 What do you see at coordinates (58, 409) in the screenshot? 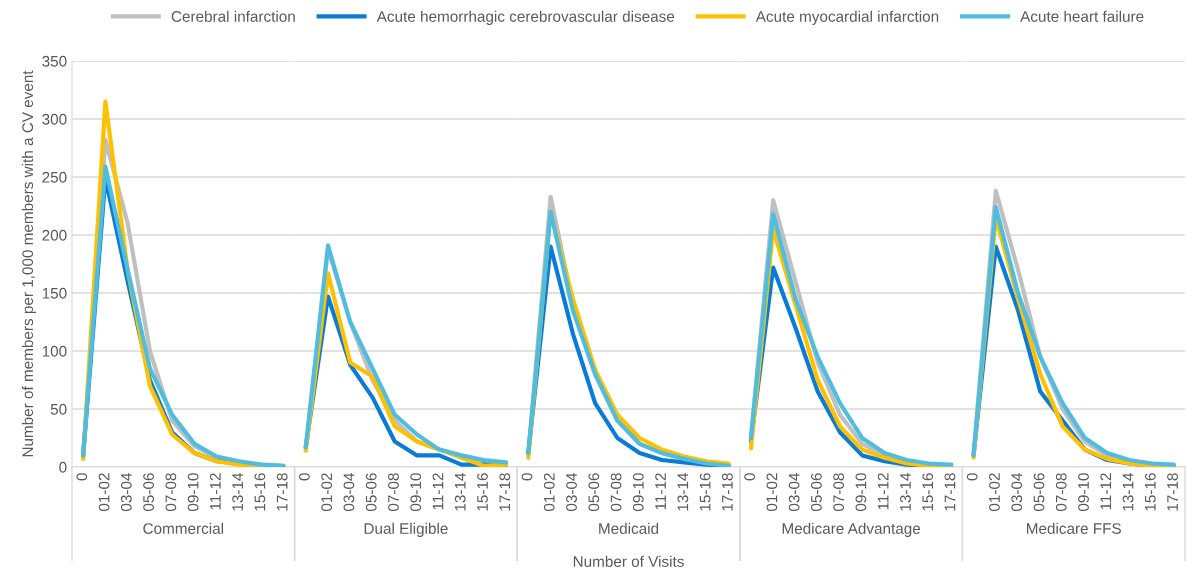
I see `y-tick-label: 50` at bounding box center [58, 409].